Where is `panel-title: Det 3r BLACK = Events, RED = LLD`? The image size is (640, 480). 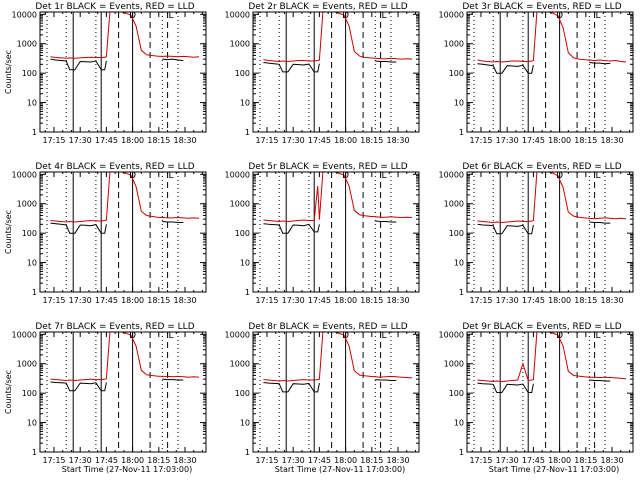
panel-title: Det 3r BLACK = Events, RED = LLD is located at coordinates (541, 7).